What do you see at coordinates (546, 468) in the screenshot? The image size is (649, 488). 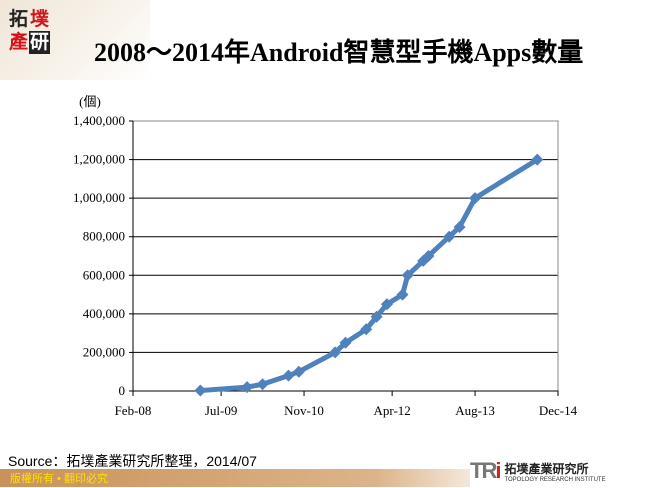 I see `brand-cn: 拓墣產業研究所` at bounding box center [546, 468].